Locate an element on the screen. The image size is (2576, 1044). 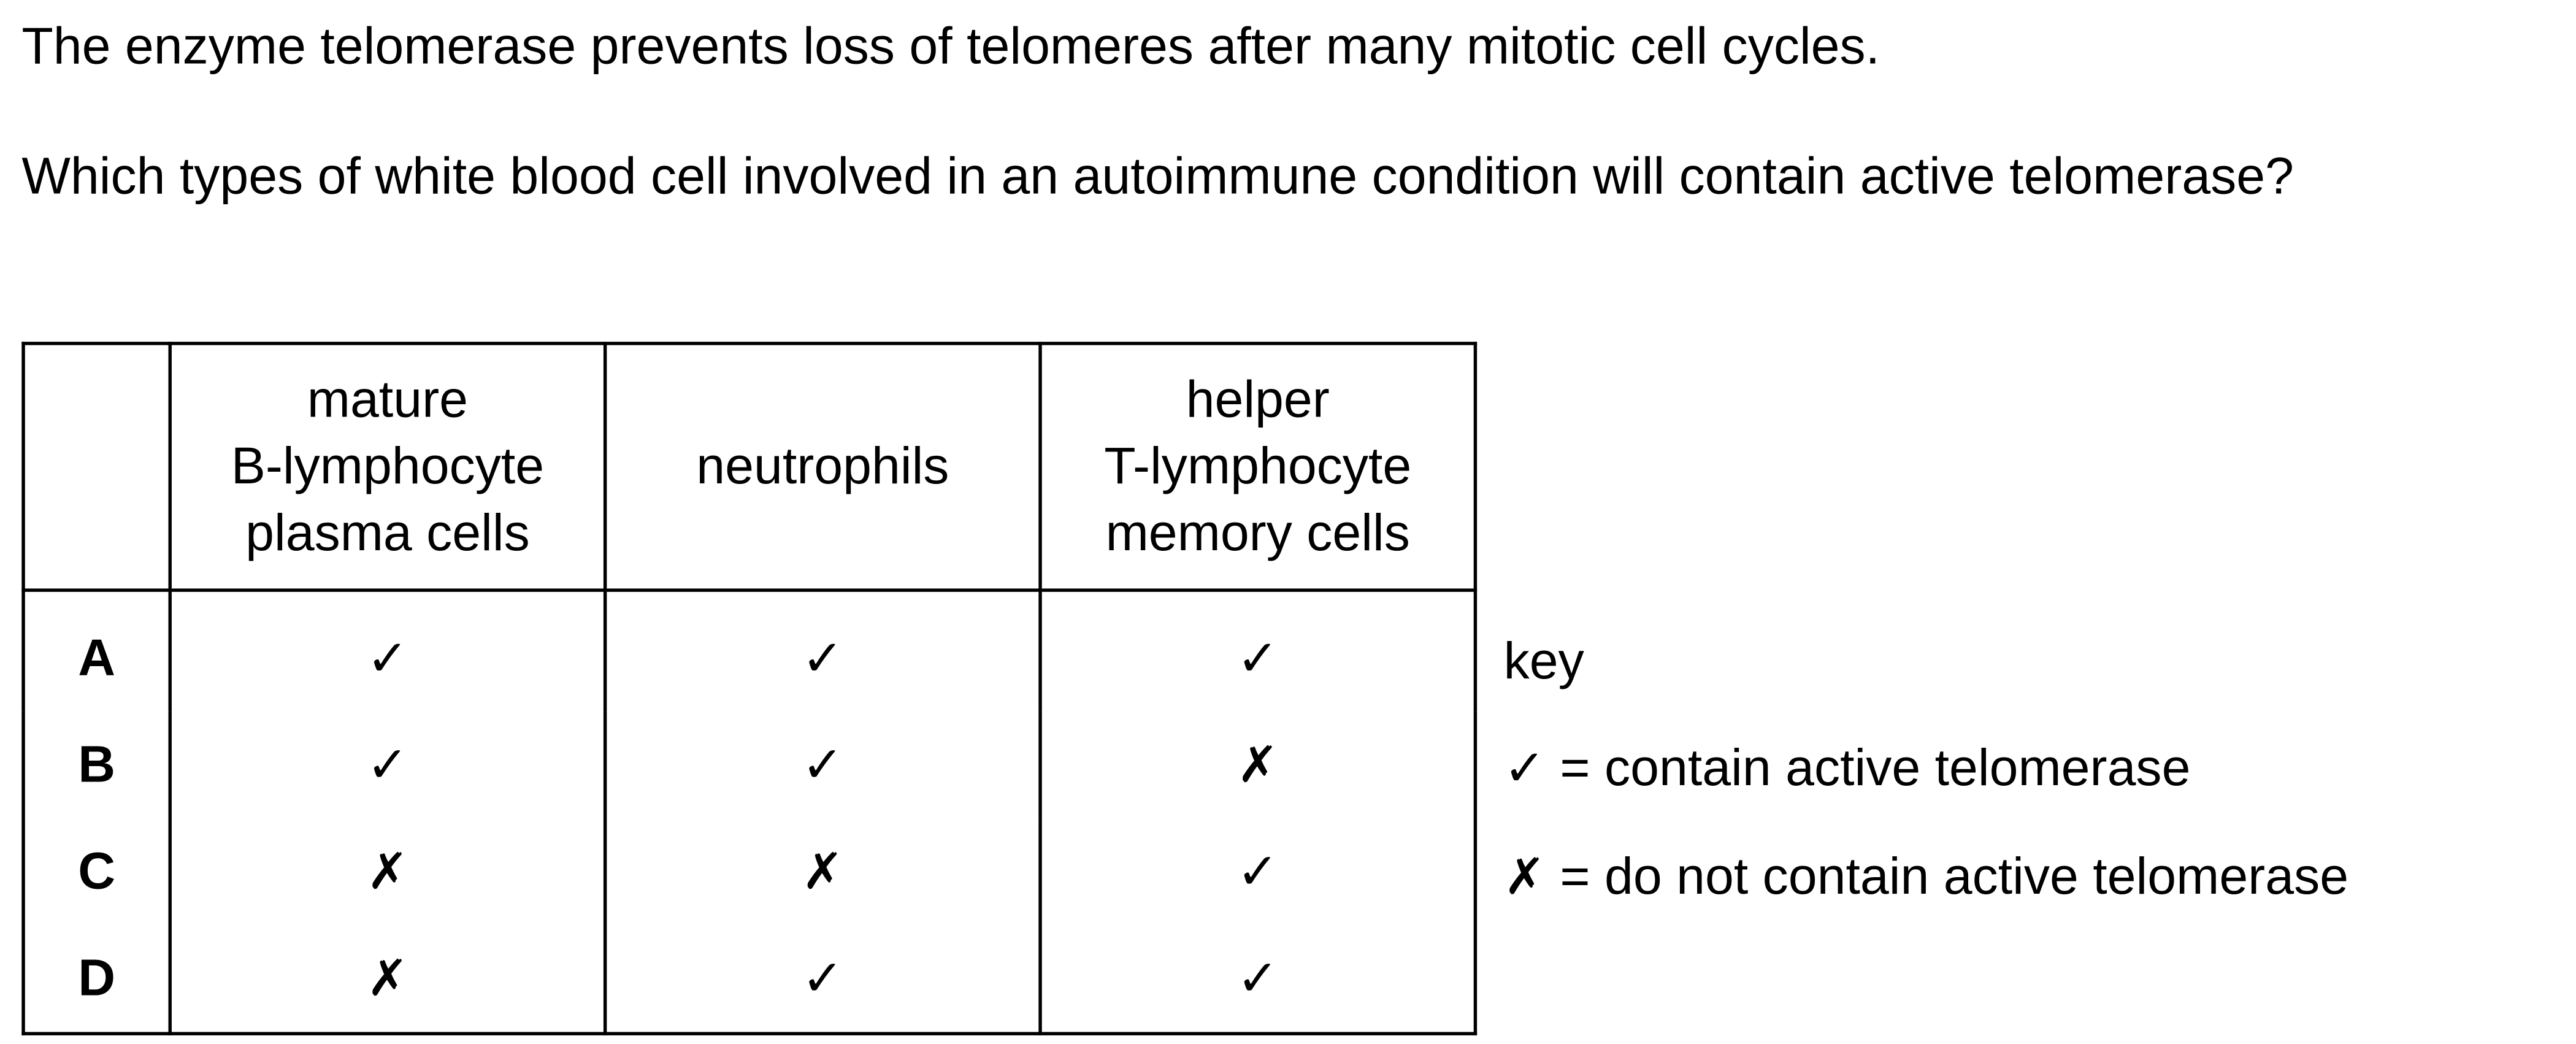
option-letter: B is located at coordinates (96, 765).